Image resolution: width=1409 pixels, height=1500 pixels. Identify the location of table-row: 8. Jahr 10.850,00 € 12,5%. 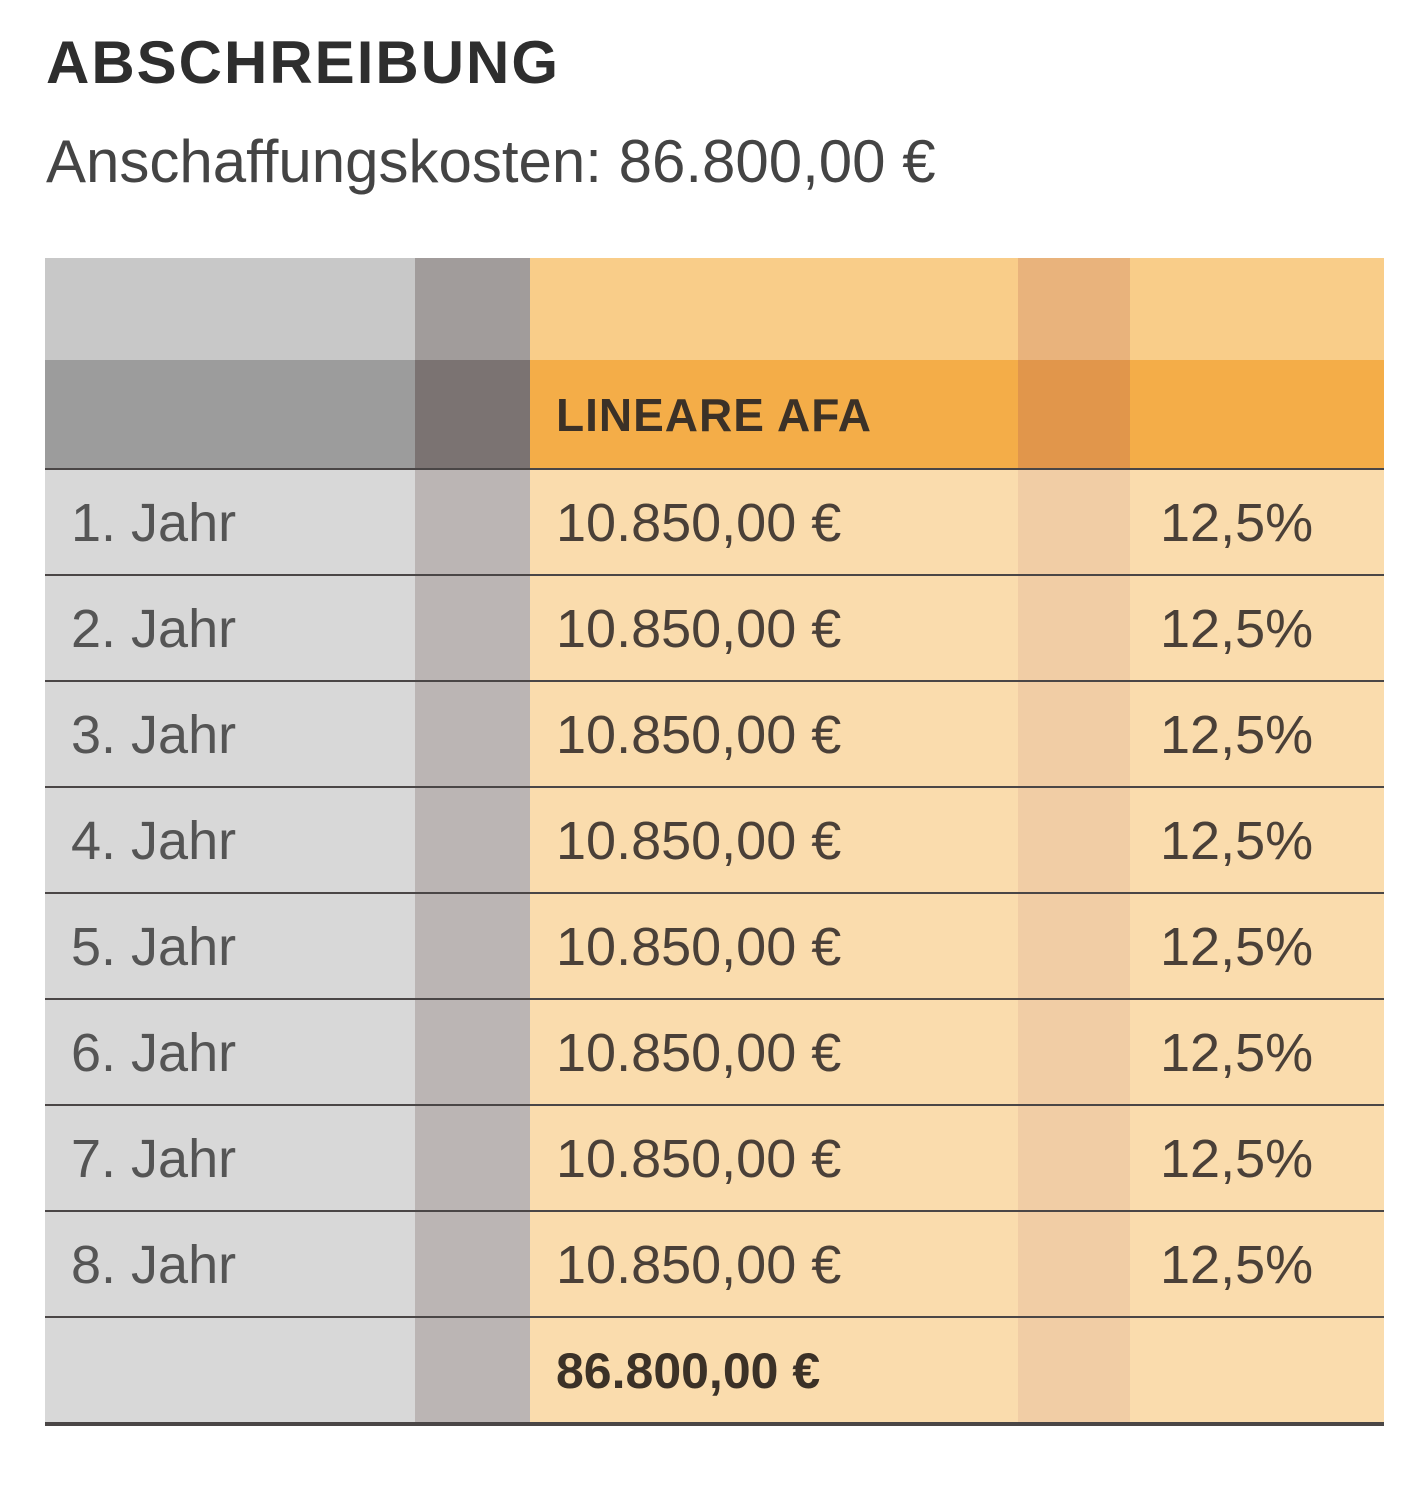
(714, 1266).